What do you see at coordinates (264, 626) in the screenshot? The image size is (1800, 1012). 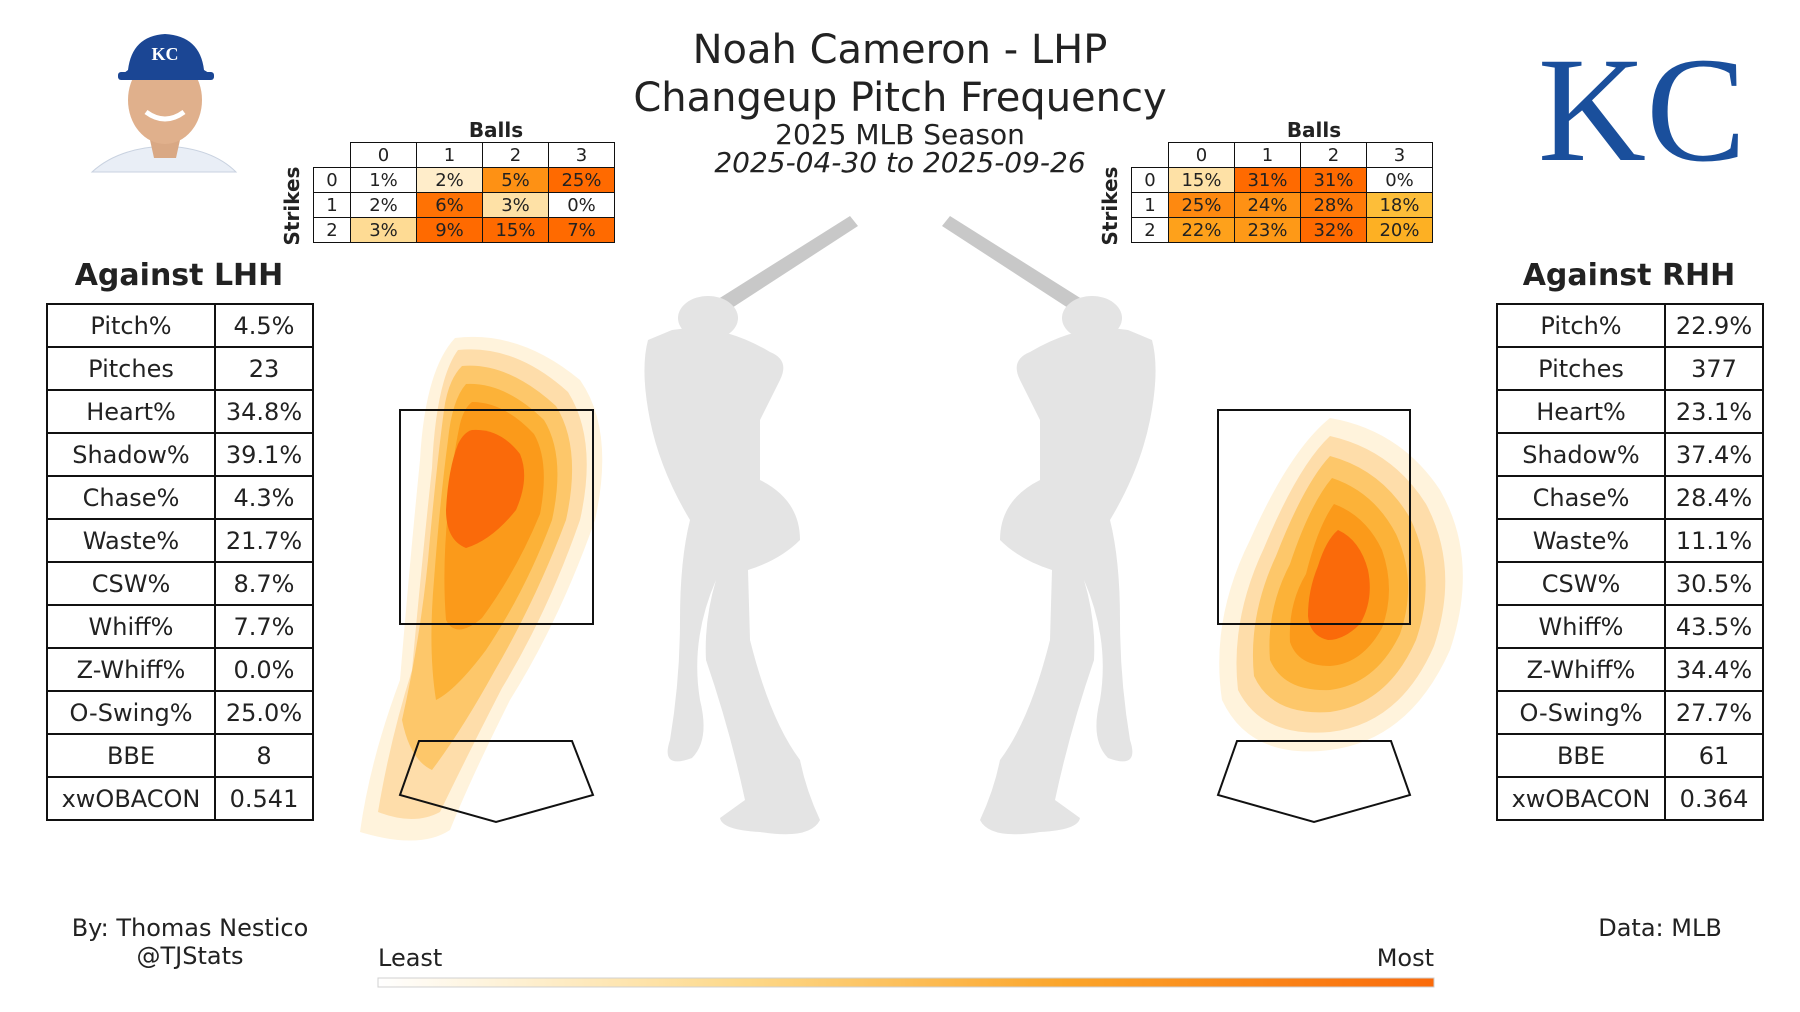 I see `stat-value: 7.7%` at bounding box center [264, 626].